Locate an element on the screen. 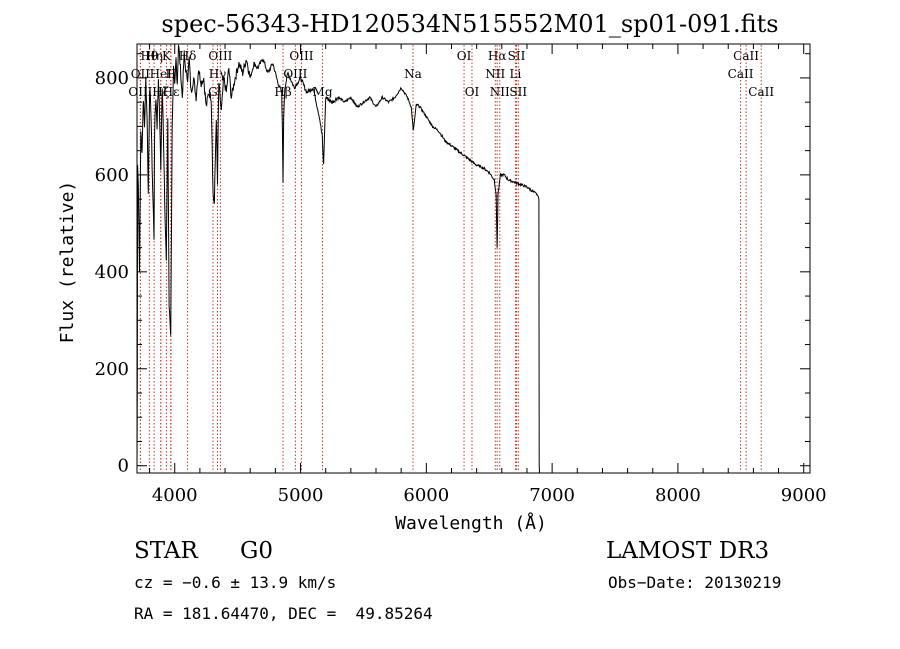 This screenshot has height=649, width=900. x-tick-label: 9000 is located at coordinates (804, 495).